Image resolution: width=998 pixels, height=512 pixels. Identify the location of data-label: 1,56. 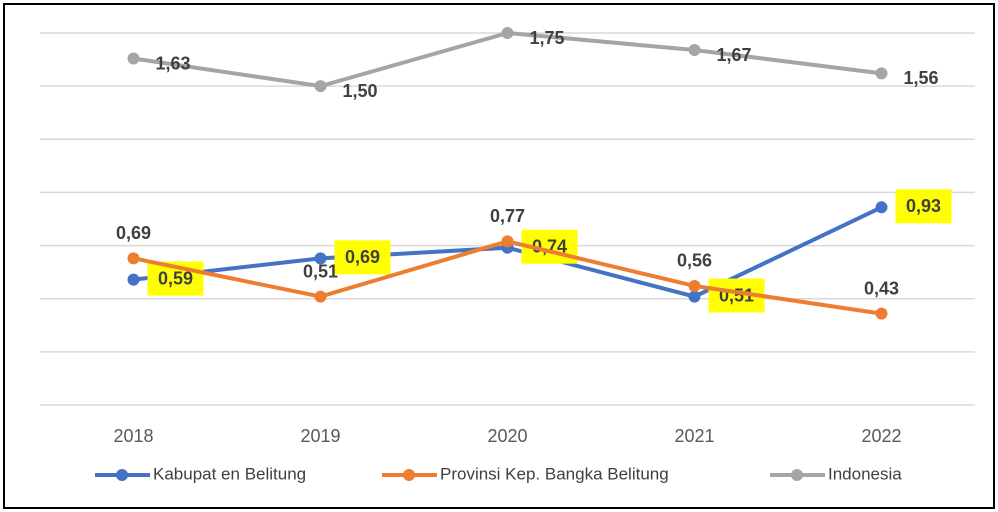
(921, 78).